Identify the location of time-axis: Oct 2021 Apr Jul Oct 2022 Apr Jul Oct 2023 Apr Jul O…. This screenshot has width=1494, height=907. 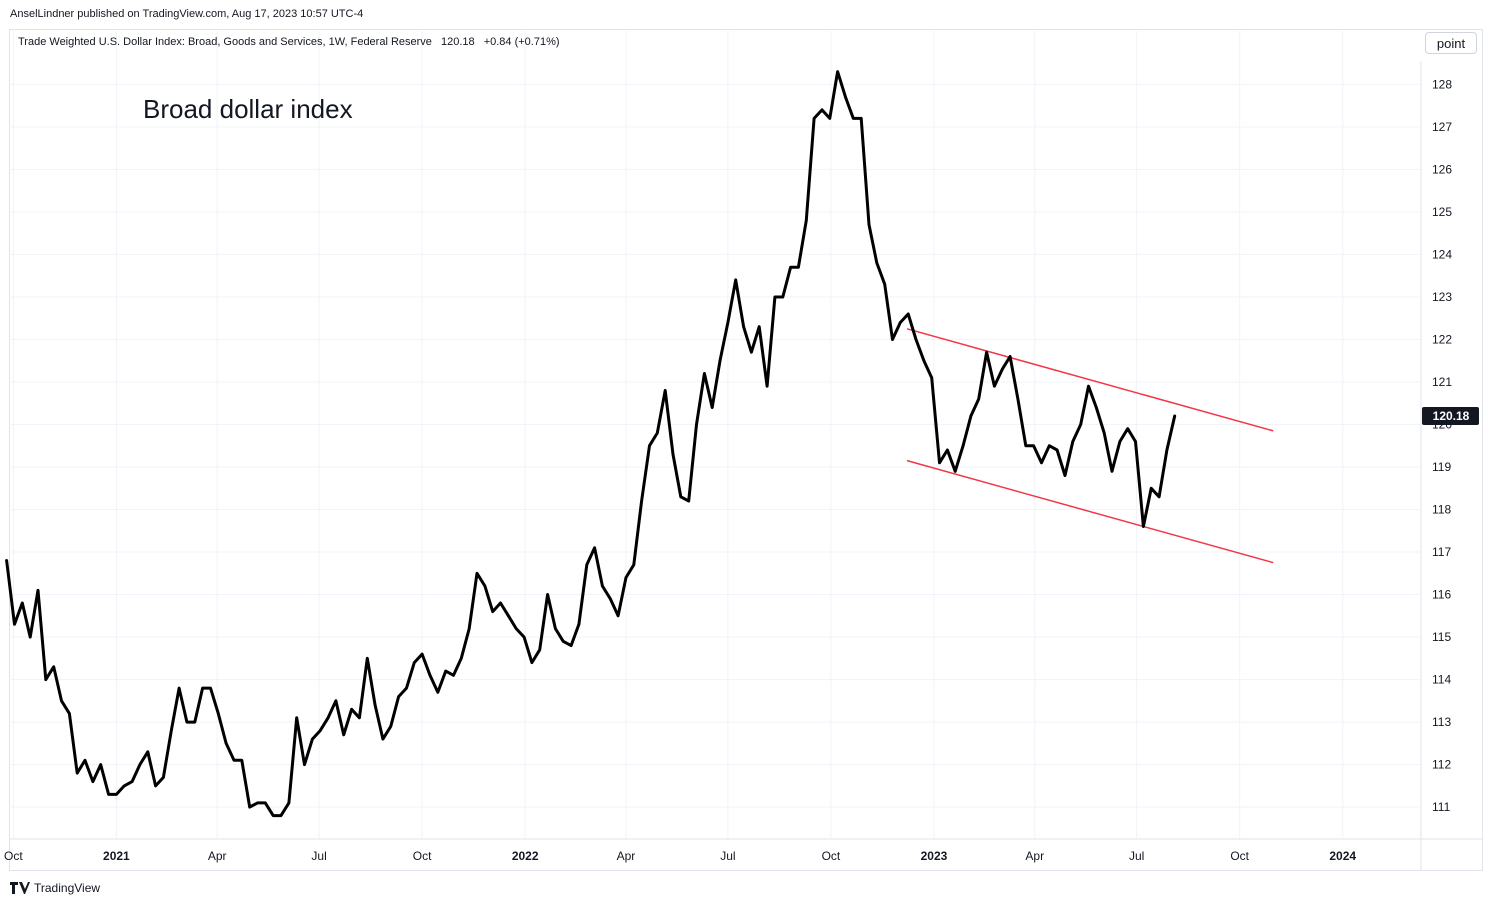
(680, 856).